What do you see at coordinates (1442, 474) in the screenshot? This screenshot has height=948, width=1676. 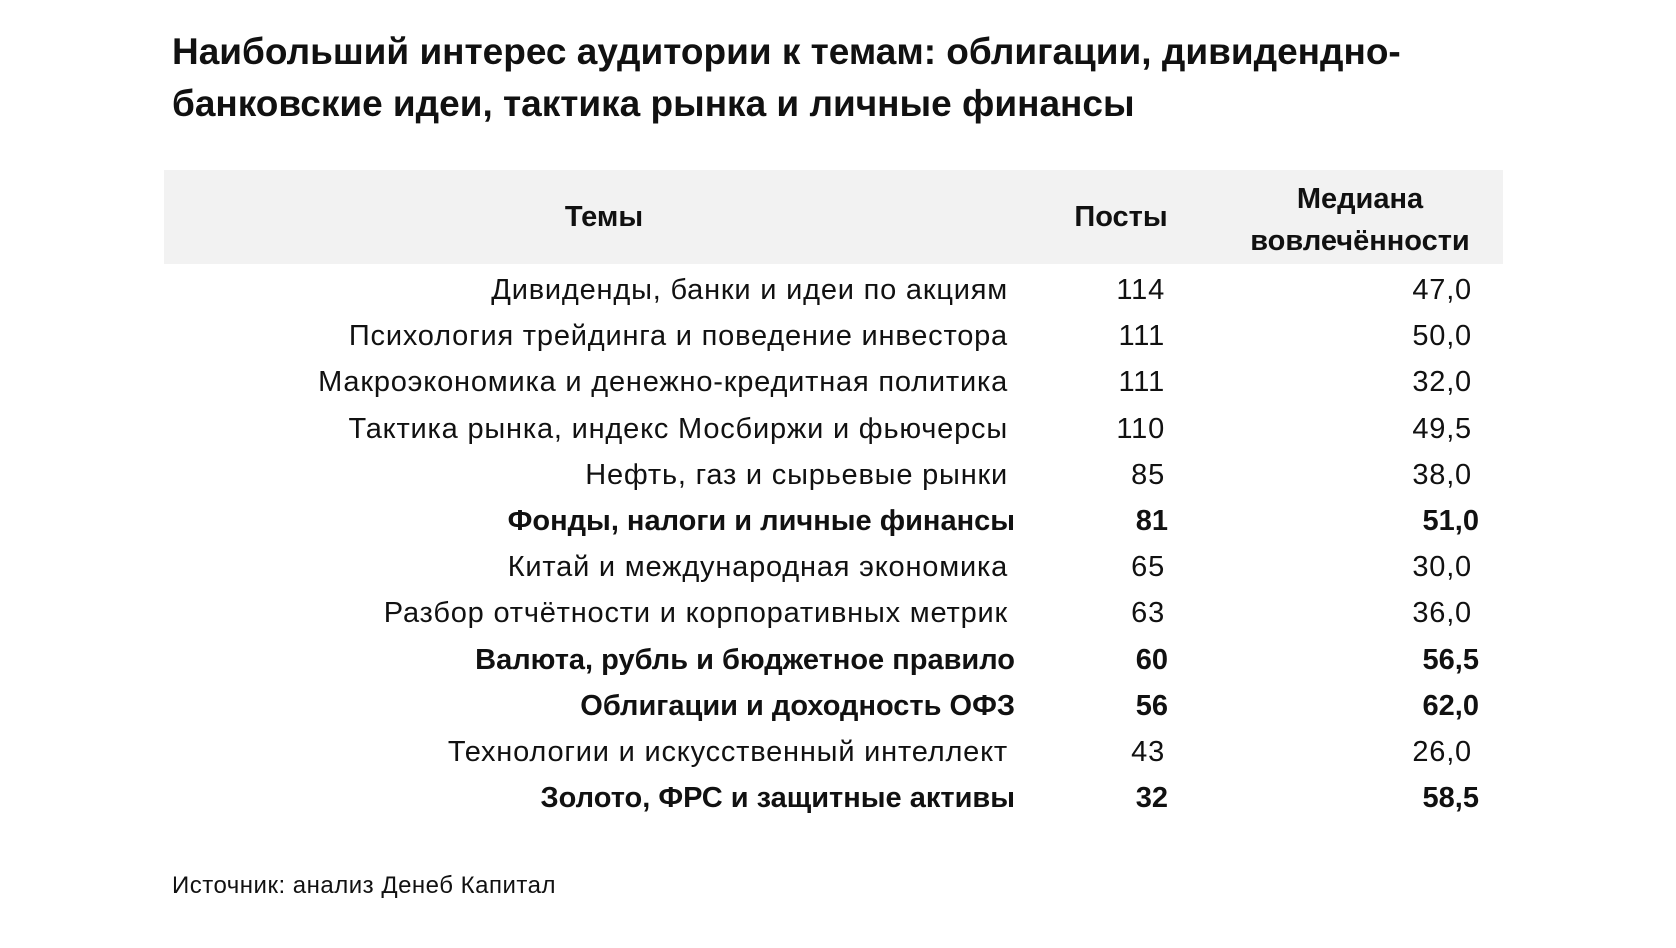 I see `median-cell: 38,0` at bounding box center [1442, 474].